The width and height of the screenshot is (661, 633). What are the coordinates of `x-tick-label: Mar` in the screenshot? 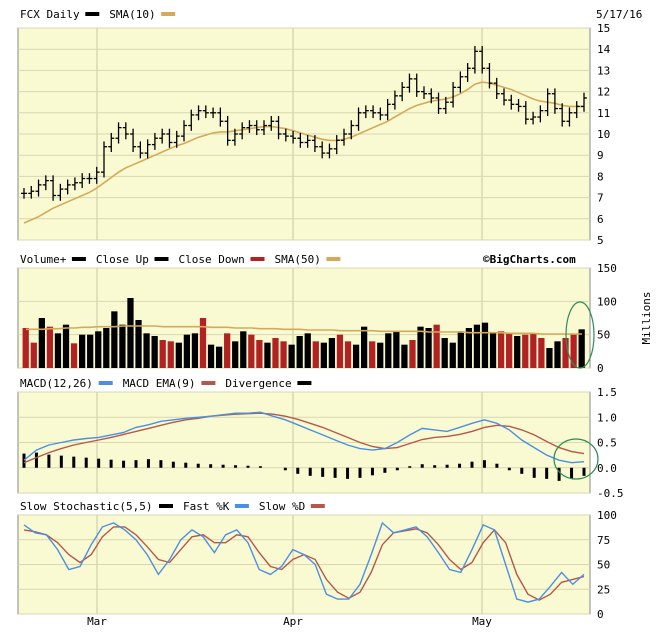 It's located at (97, 621).